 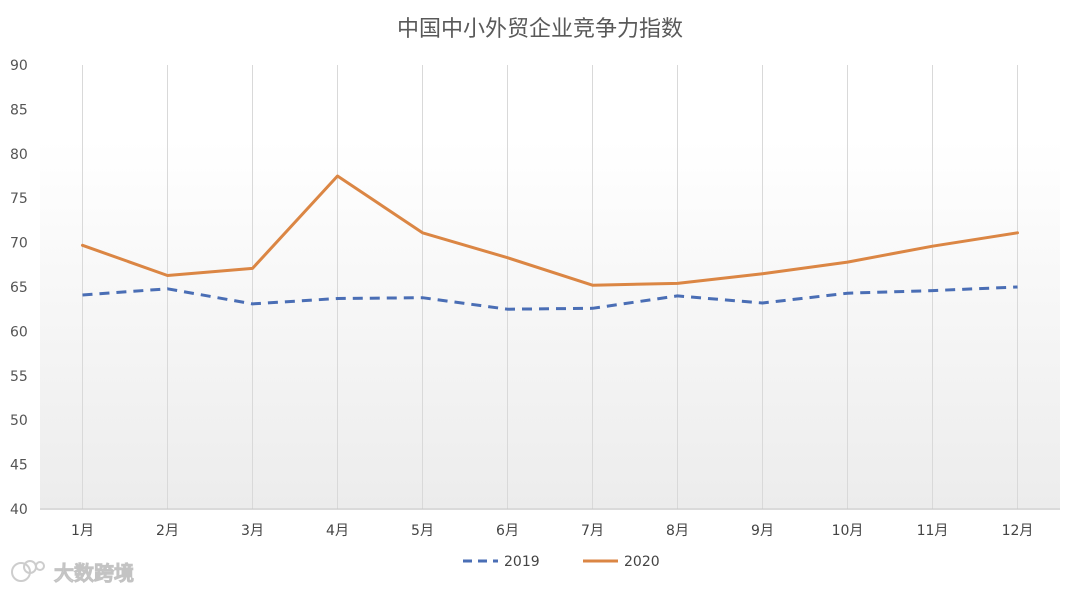 I want to click on chart-title: 中国中小外贸企业竞争力指数, so click(x=540, y=29).